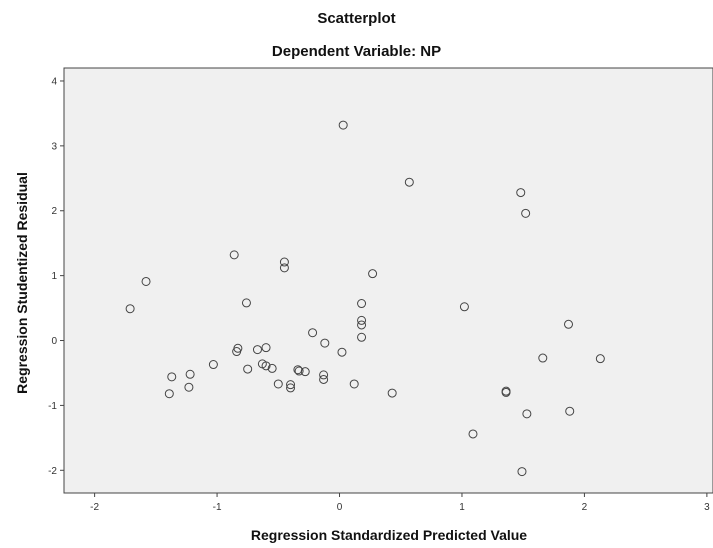 This screenshot has width=713, height=548. What do you see at coordinates (356, 51) in the screenshot?
I see `chart-subtitle: Dependent Variable: NP` at bounding box center [356, 51].